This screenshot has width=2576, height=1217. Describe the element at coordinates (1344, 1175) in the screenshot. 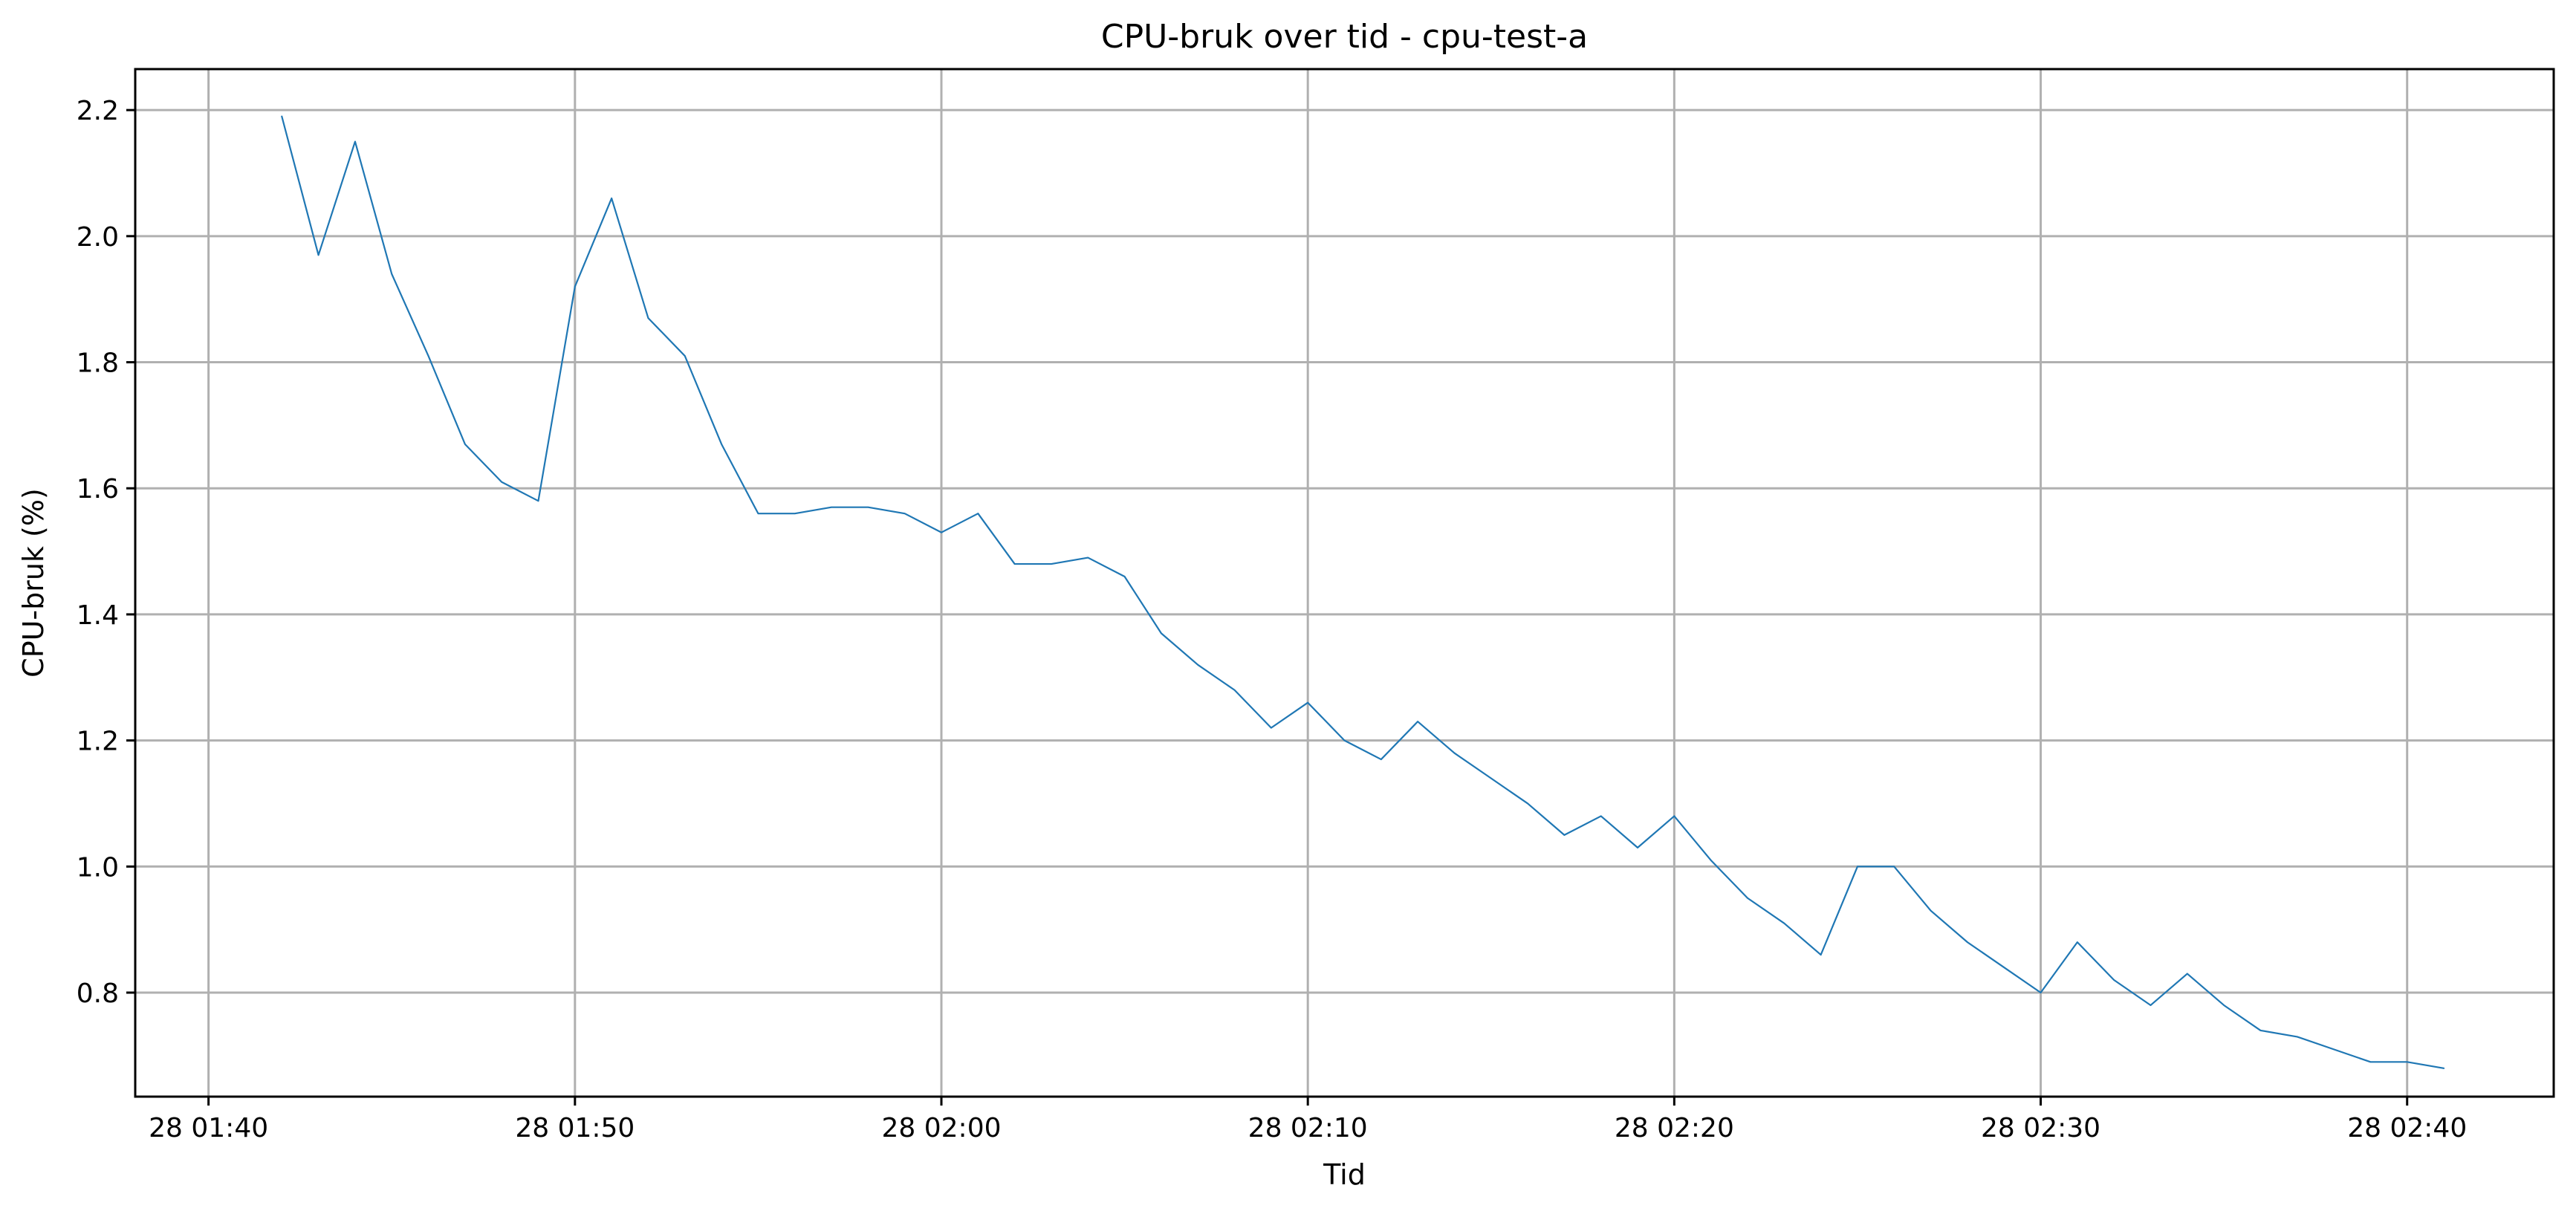

I see `x-axis-label: Tid` at that location.